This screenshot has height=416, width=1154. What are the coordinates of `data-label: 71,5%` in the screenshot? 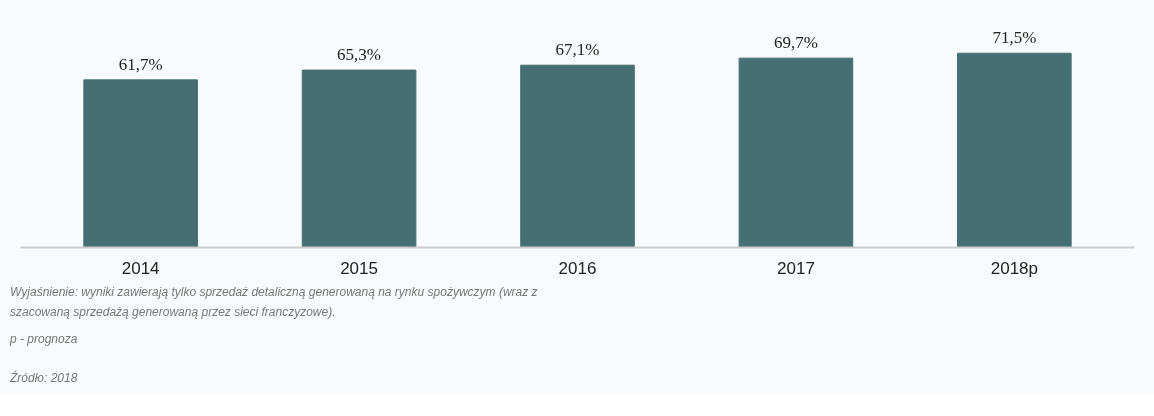 It's located at (1014, 38).